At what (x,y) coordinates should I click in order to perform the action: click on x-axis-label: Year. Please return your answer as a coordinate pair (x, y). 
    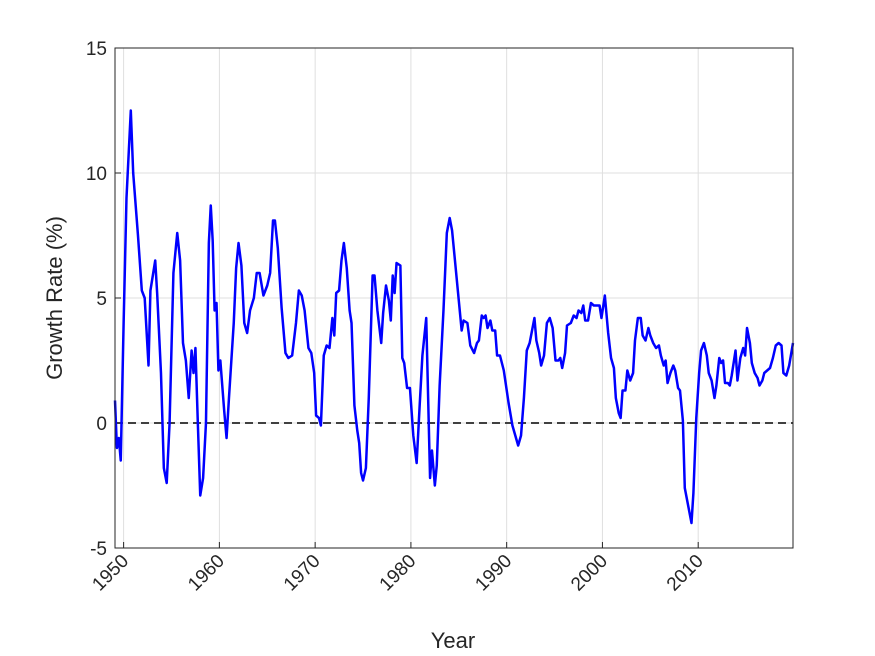
    Looking at the image, I should click on (453, 640).